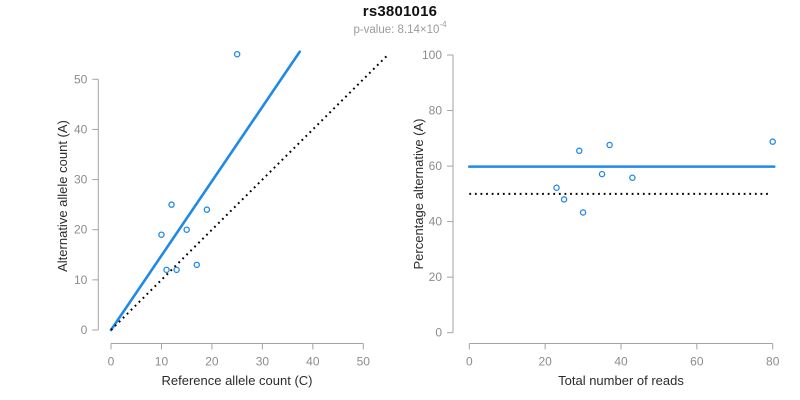 Image resolution: width=800 pixels, height=400 pixels. What do you see at coordinates (436, 277) in the screenshot?
I see `right-y-tick-label: 20` at bounding box center [436, 277].